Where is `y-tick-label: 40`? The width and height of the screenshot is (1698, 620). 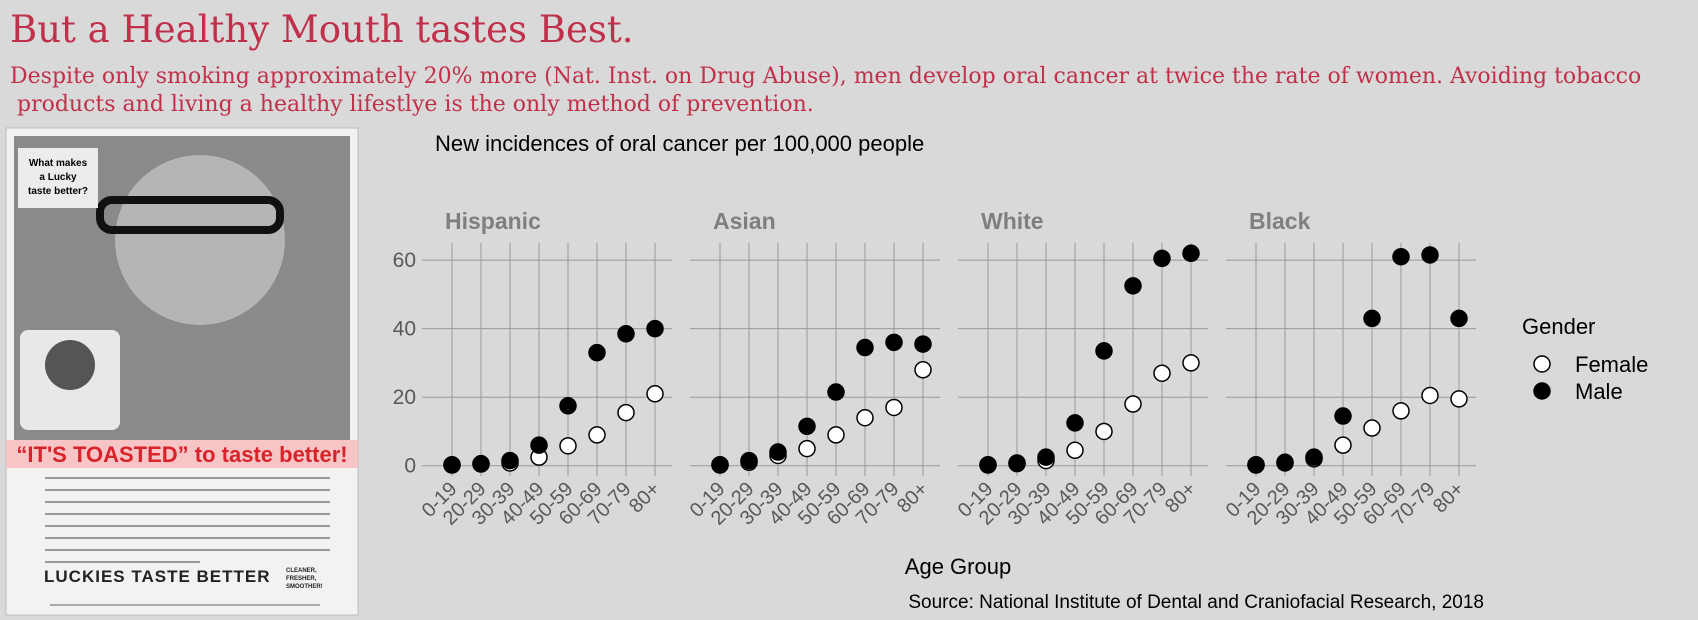 y-tick-label: 40 is located at coordinates (404, 329).